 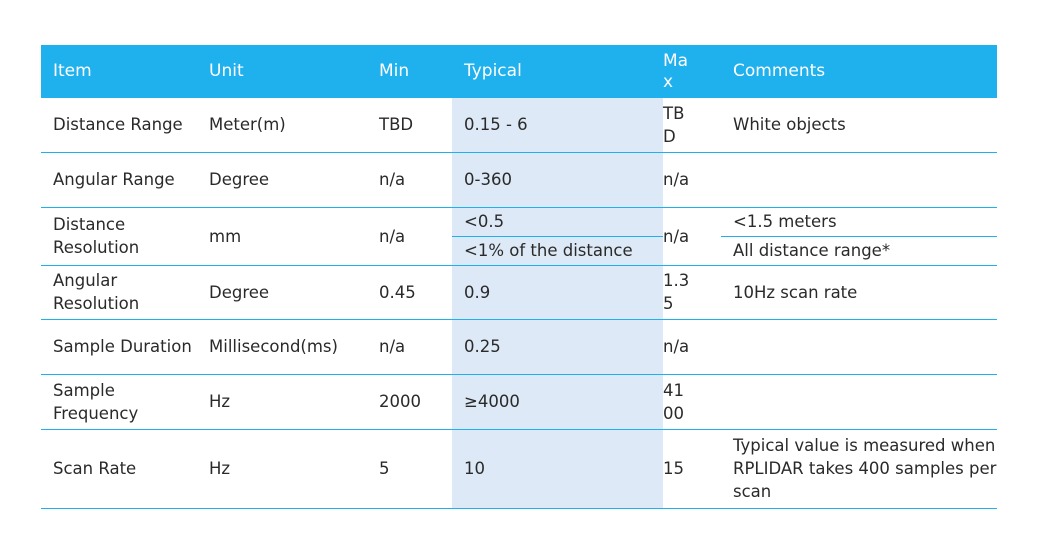 I want to click on header-unit: Unit, so click(x=282, y=71).